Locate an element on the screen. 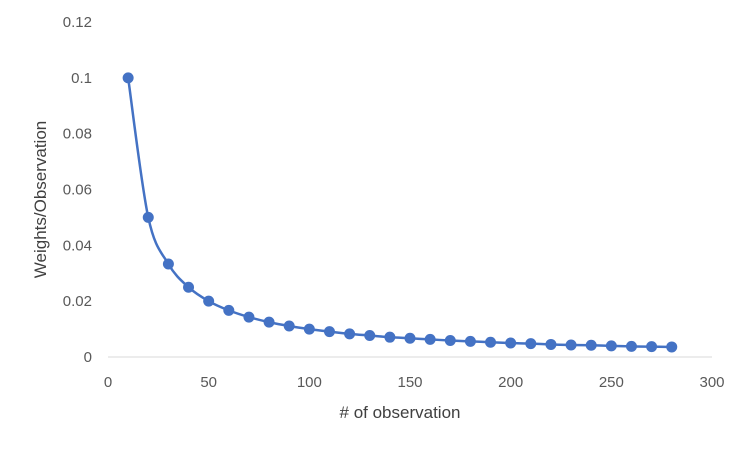 The image size is (750, 450). y-tick-label: 0.04 is located at coordinates (77, 245).